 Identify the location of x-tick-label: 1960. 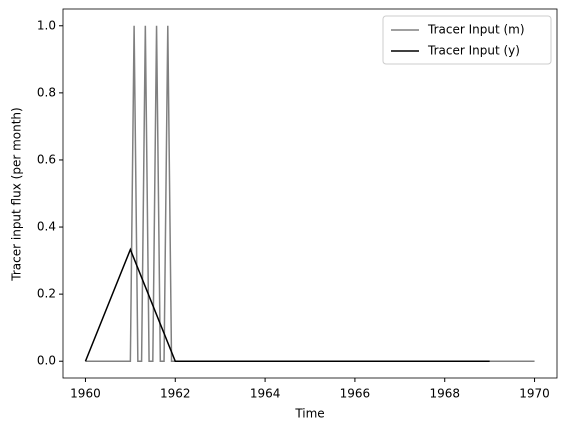
(85, 394).